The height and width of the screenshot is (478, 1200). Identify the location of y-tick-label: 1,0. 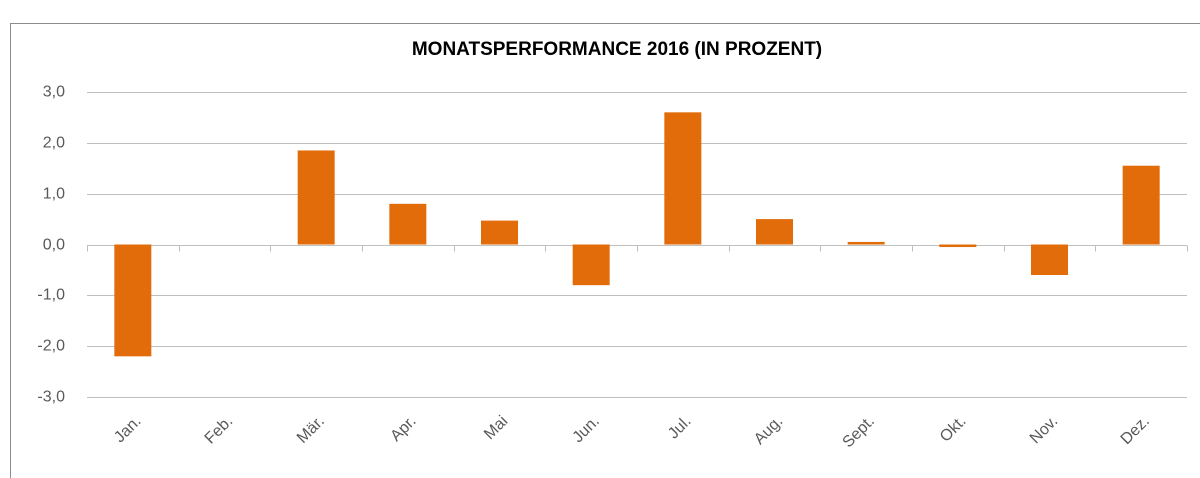
(54, 194).